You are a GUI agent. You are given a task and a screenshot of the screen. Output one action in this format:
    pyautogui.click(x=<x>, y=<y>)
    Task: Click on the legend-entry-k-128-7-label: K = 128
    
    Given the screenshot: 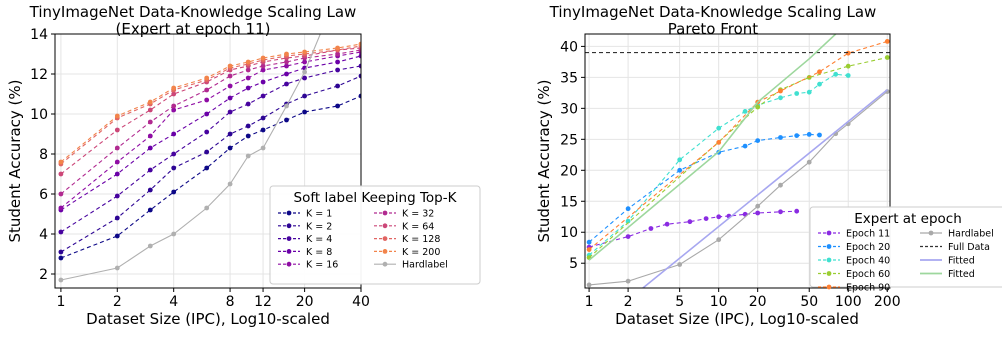 What is the action you would take?
    pyautogui.click(x=421, y=239)
    